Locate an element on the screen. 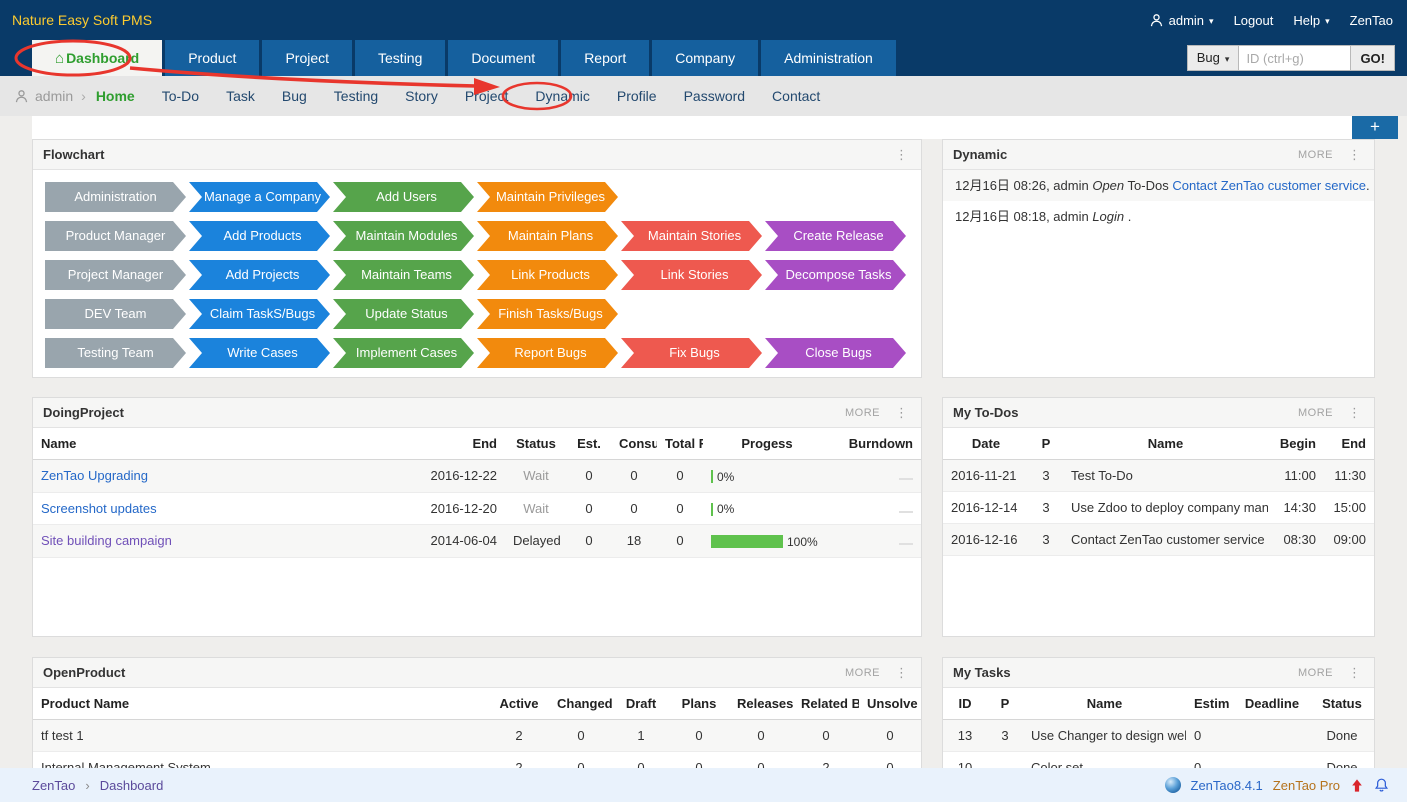 This screenshot has height=802, width=1407. flow-step: Create Release is located at coordinates (835, 236).